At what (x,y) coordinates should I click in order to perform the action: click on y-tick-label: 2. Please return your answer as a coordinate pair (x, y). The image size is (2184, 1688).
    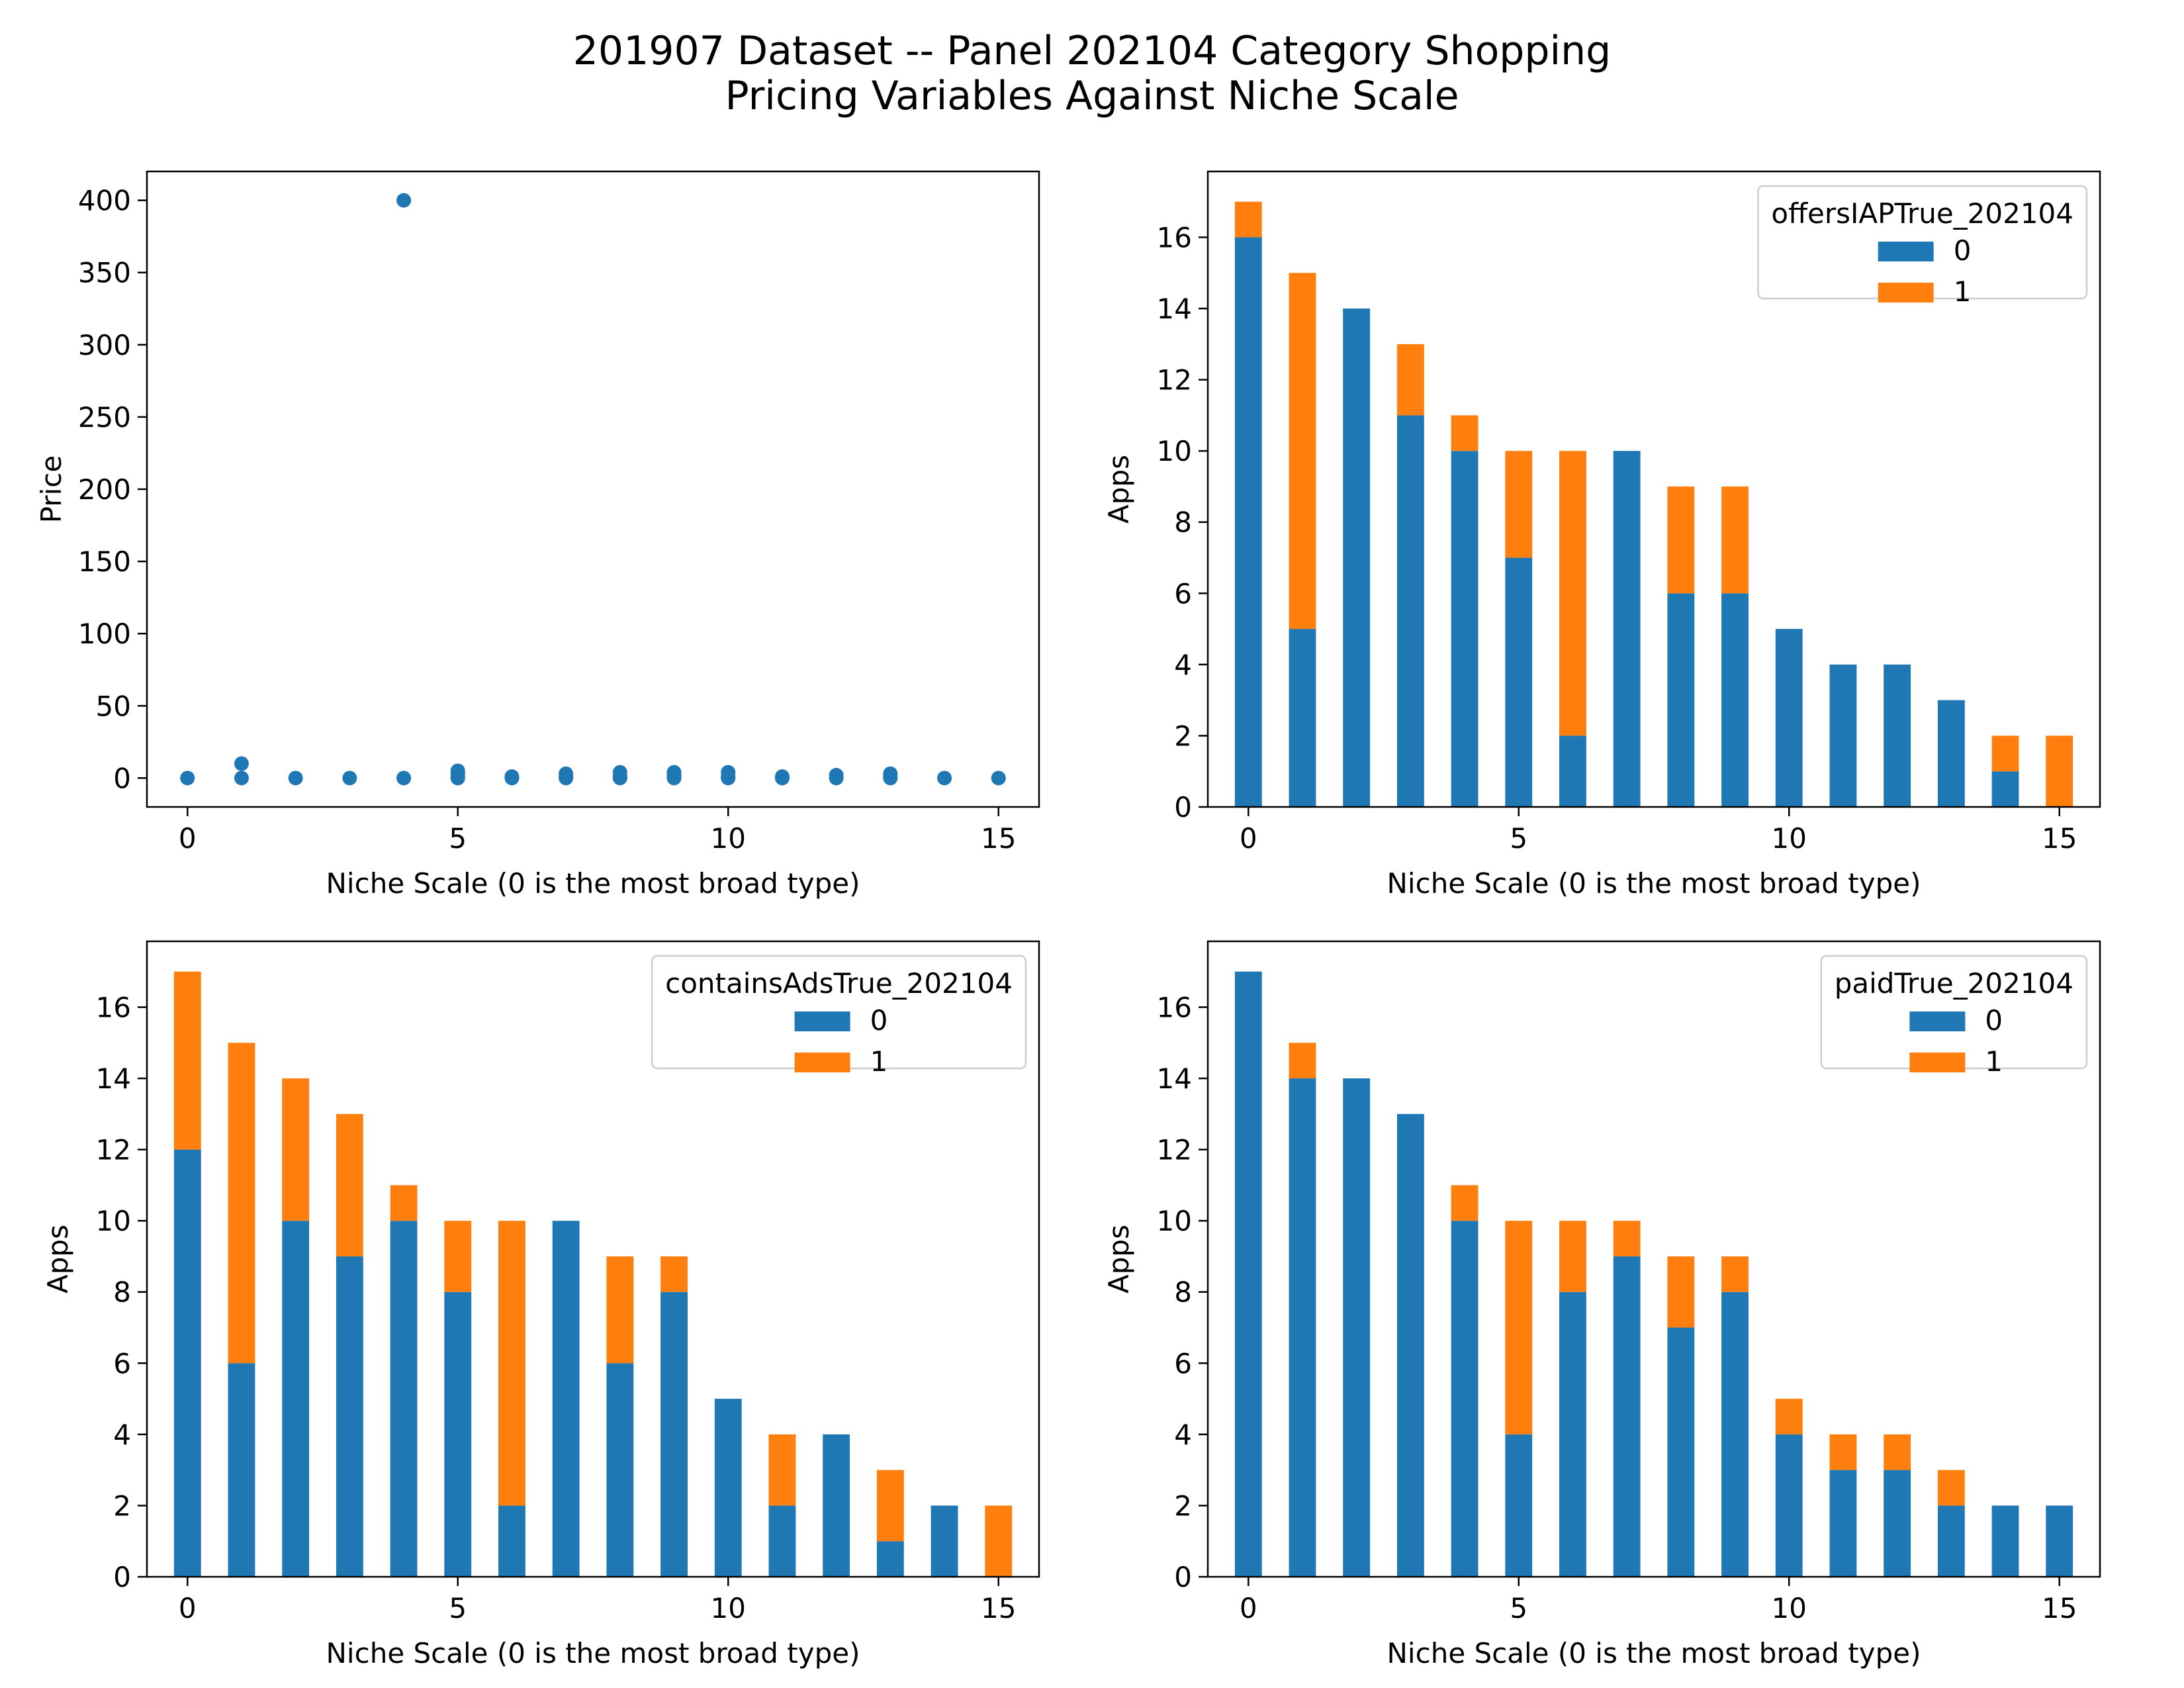
    Looking at the image, I should click on (1183, 1505).